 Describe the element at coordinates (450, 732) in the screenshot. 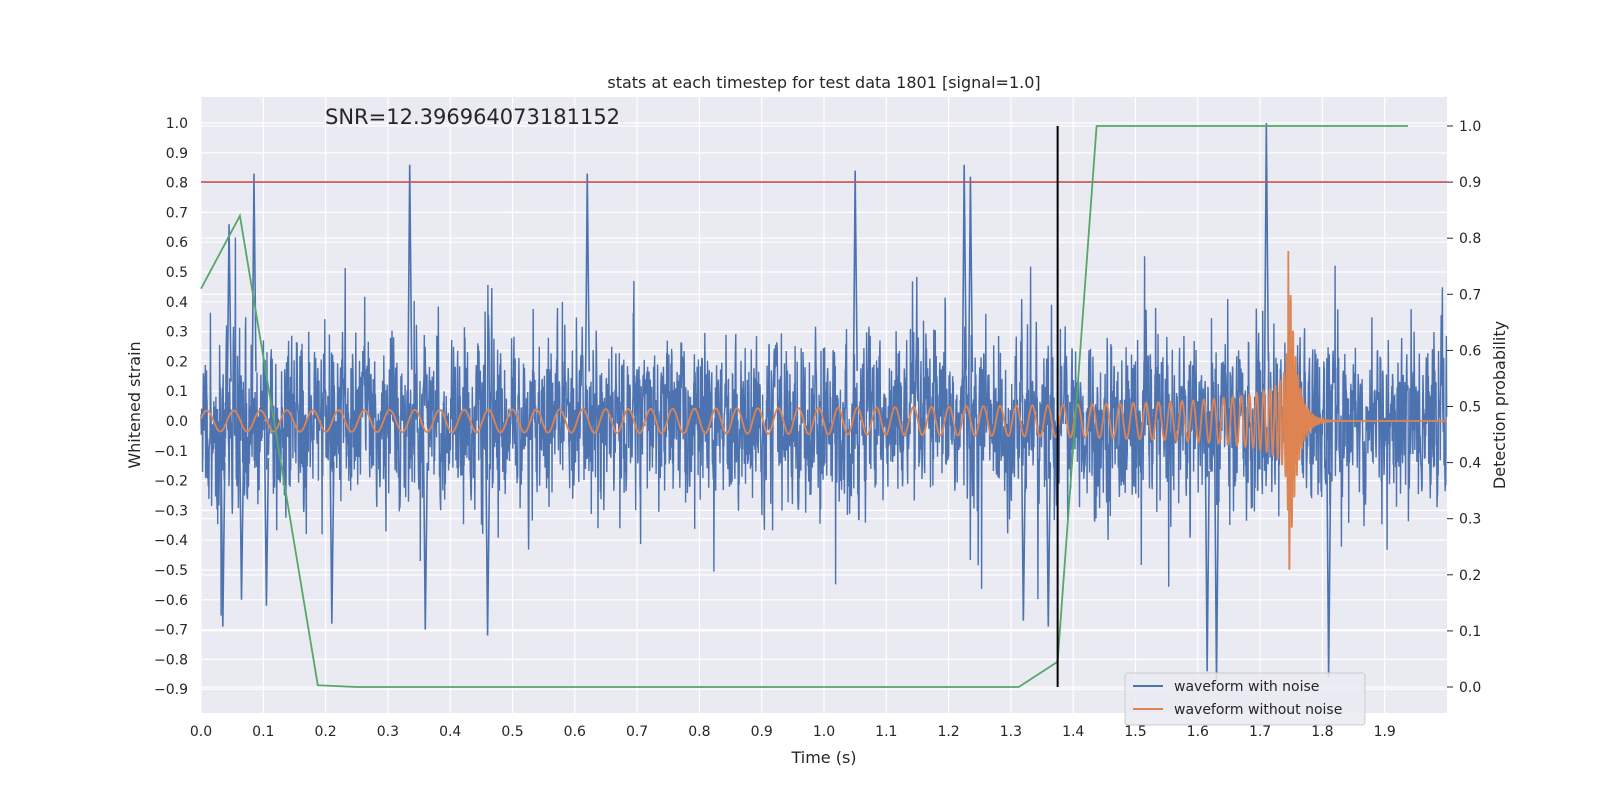

I see `x-tick-label: 0.4` at that location.